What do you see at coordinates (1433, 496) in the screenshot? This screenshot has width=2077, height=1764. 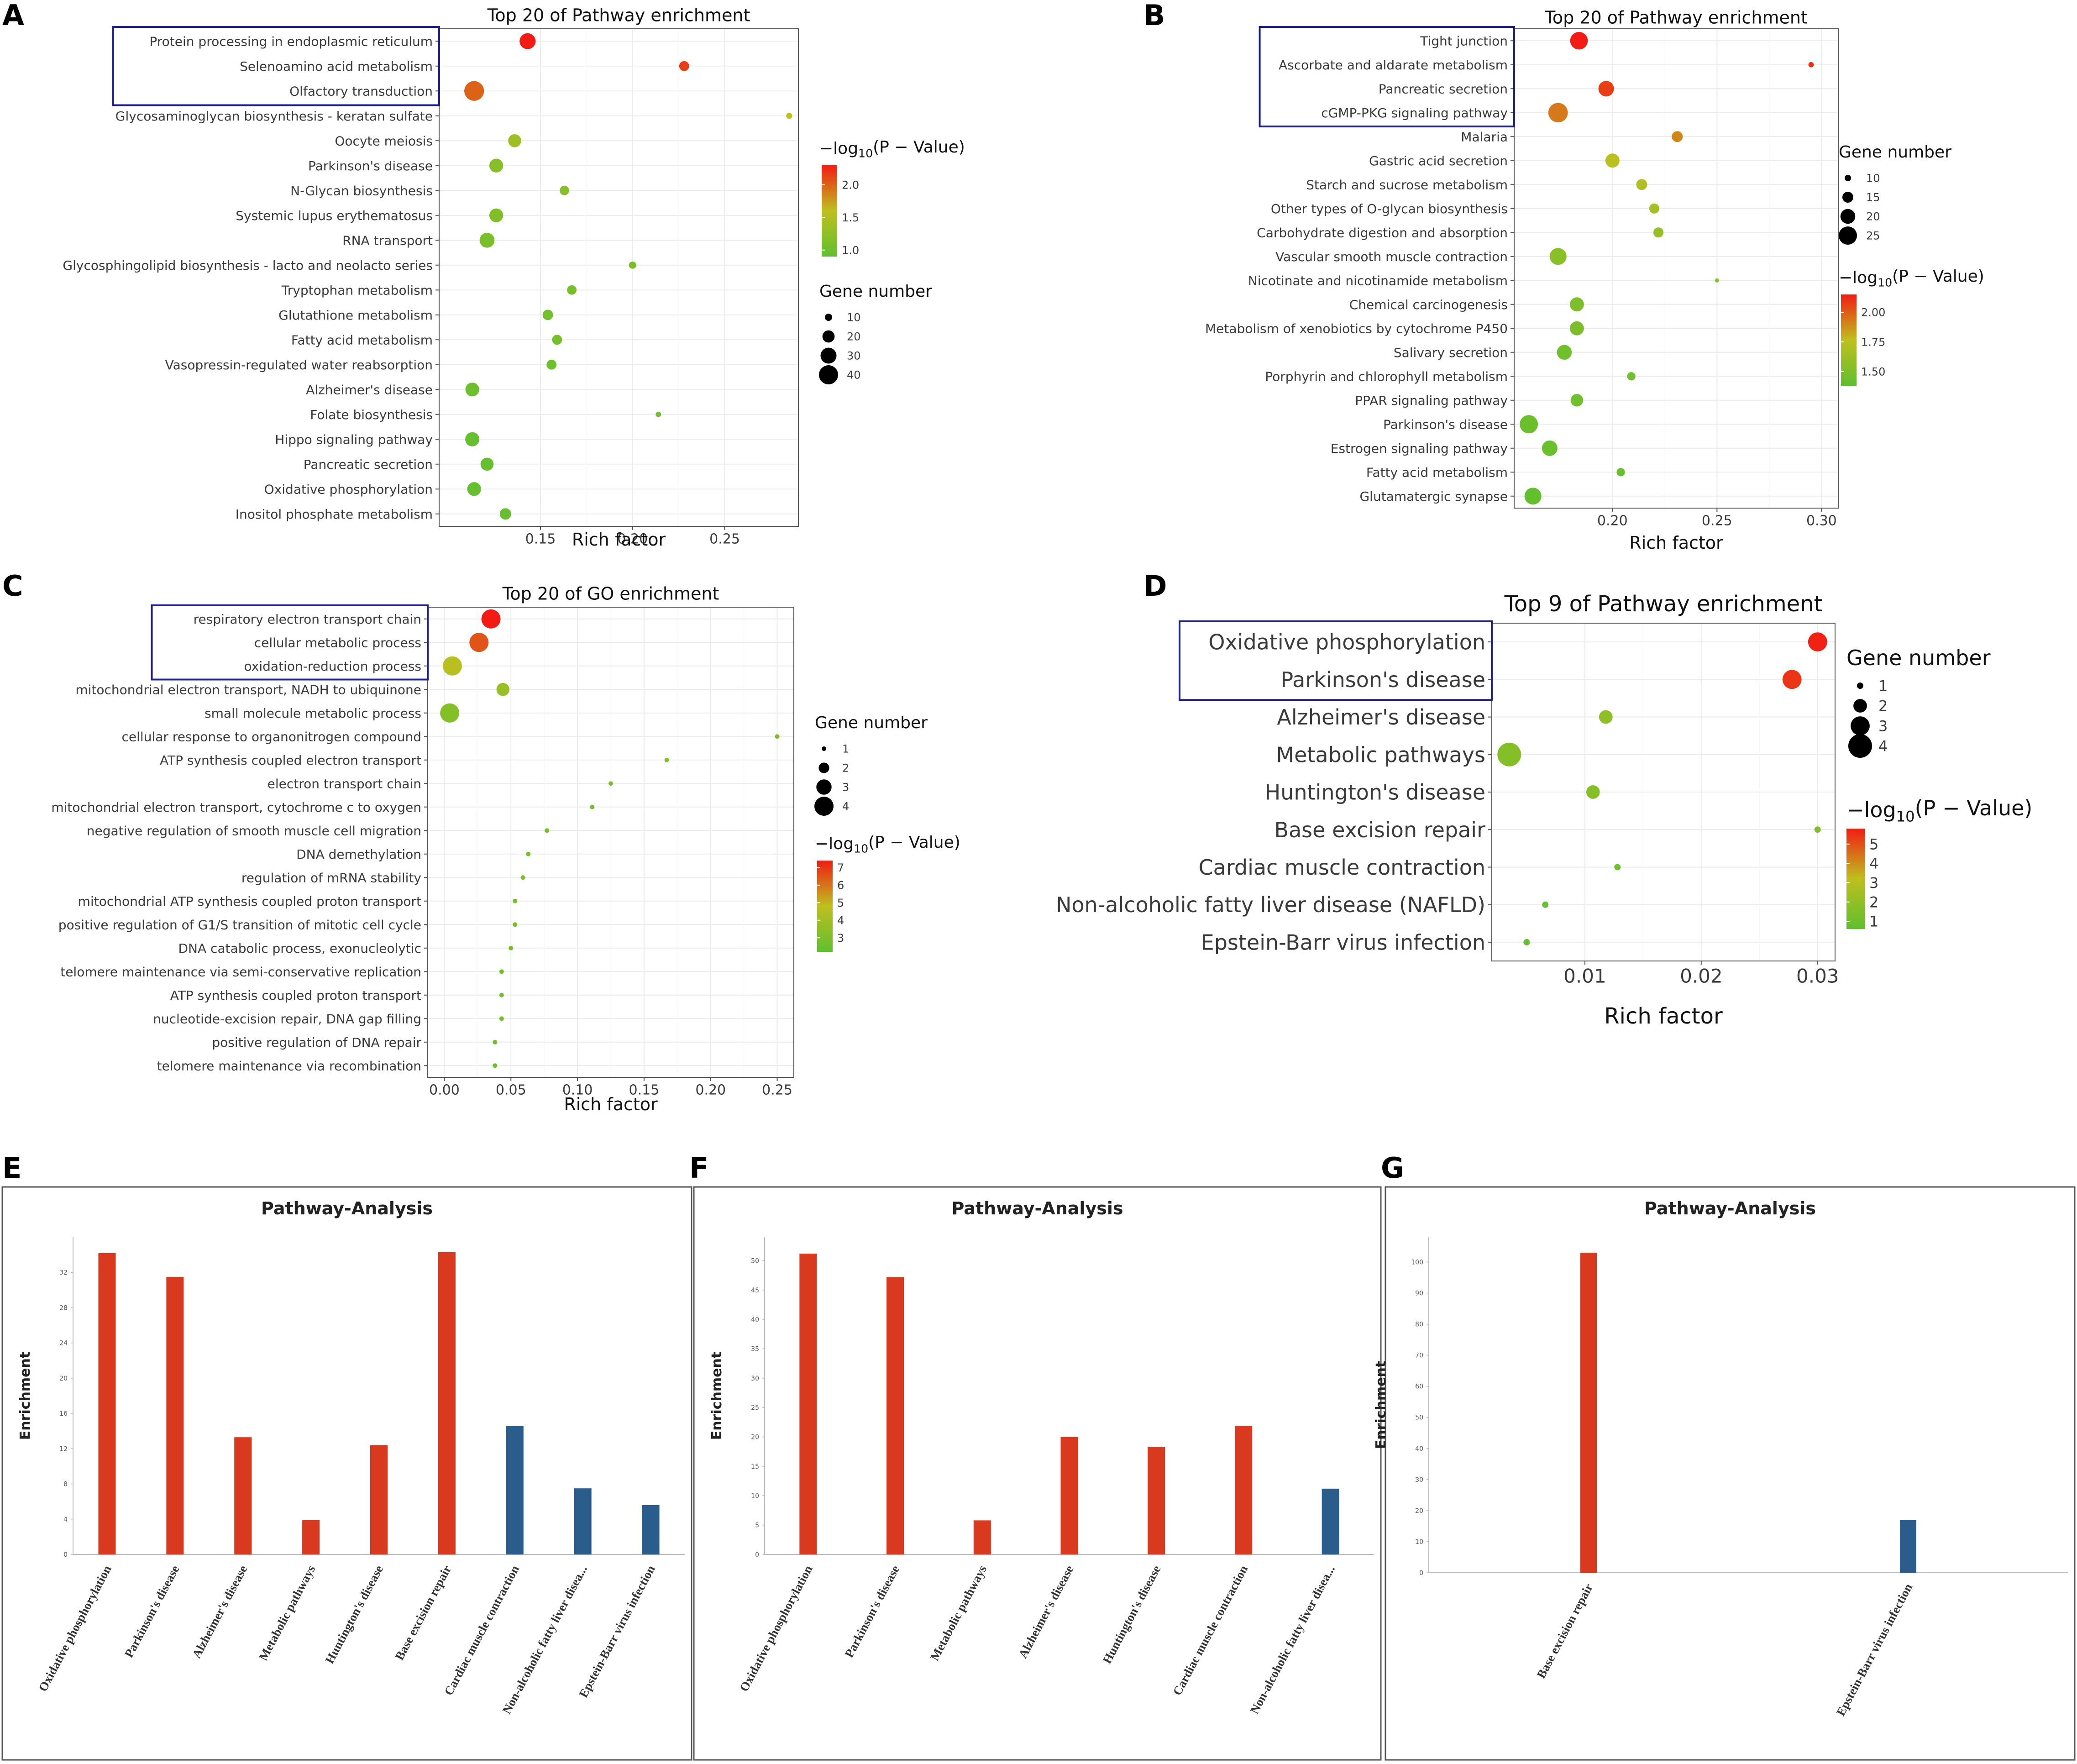 I see `category-label: Glutamatergic synapse` at bounding box center [1433, 496].